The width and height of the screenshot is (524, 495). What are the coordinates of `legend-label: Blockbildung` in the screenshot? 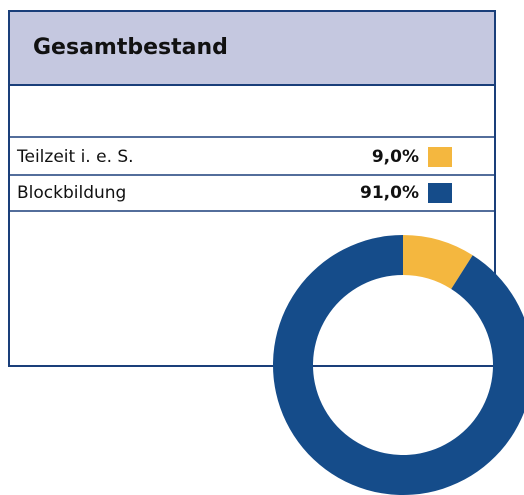 It's located at (71, 193).